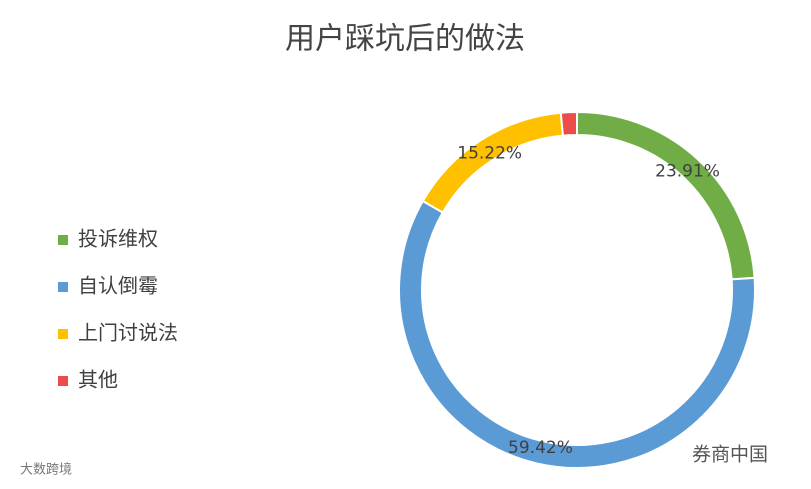  What do you see at coordinates (687, 172) in the screenshot?
I see `data-label: 23.91%` at bounding box center [687, 172].